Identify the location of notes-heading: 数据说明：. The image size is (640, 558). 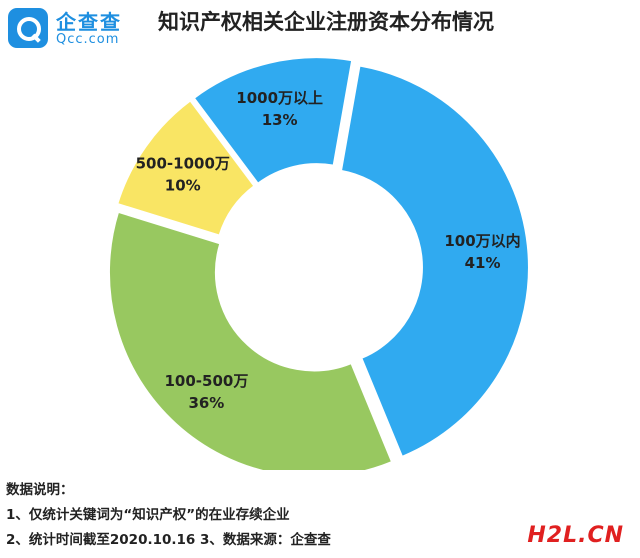
(40, 490).